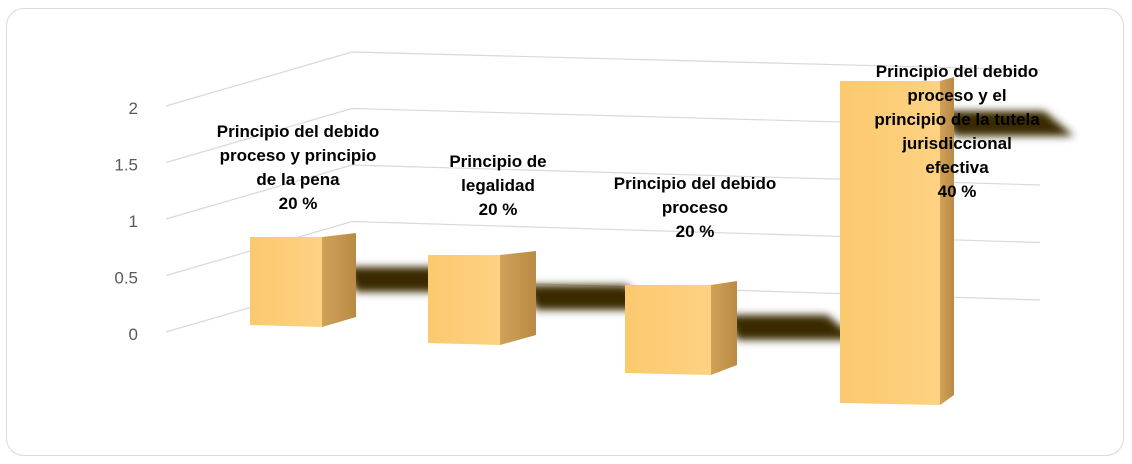 The height and width of the screenshot is (464, 1132). What do you see at coordinates (957, 119) in the screenshot?
I see `data-label-line: principio de la tutela` at bounding box center [957, 119].